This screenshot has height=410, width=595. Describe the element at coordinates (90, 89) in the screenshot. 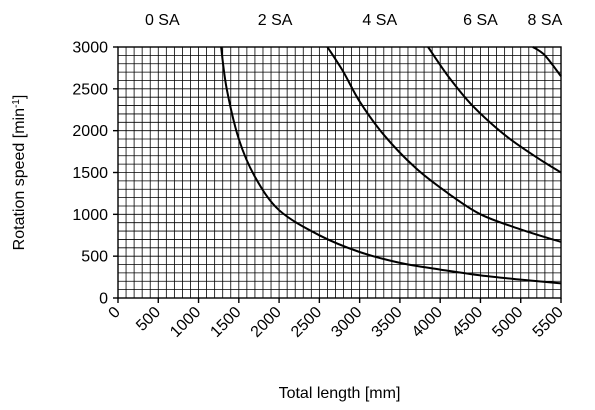

I see `y-tick-label: 2500` at that location.